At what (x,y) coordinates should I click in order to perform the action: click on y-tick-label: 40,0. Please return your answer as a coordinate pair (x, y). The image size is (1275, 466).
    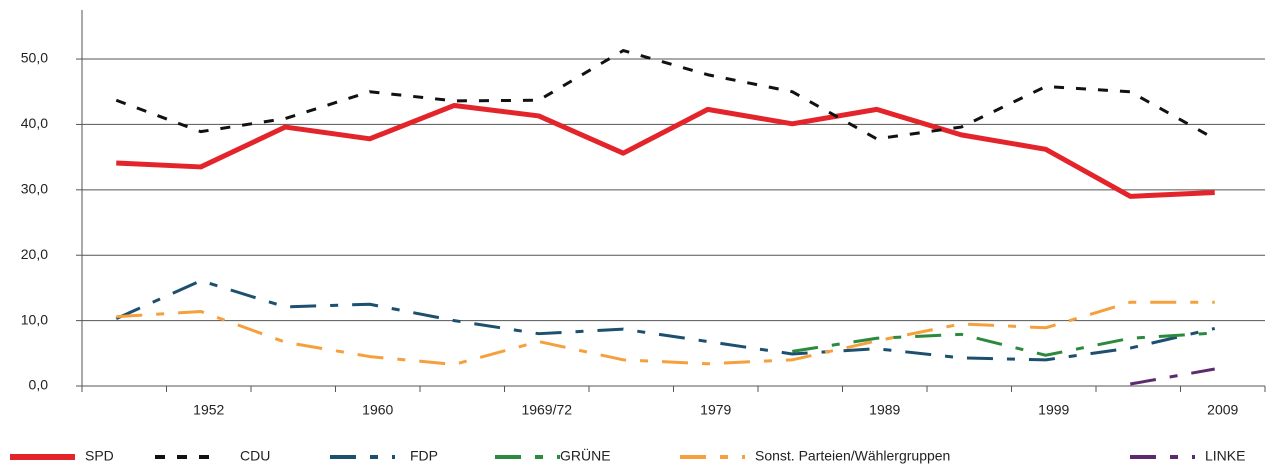
    Looking at the image, I should click on (34, 123).